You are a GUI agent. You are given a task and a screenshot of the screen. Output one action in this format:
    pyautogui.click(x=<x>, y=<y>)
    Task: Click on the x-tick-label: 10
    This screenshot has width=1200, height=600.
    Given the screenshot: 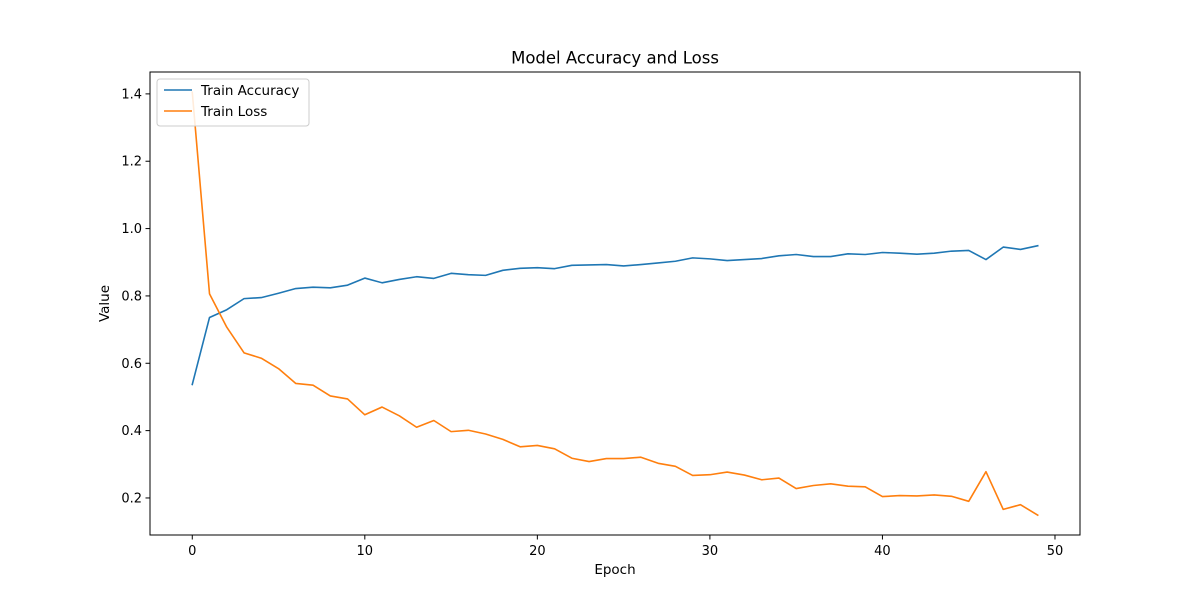 What is the action you would take?
    pyautogui.click(x=365, y=551)
    